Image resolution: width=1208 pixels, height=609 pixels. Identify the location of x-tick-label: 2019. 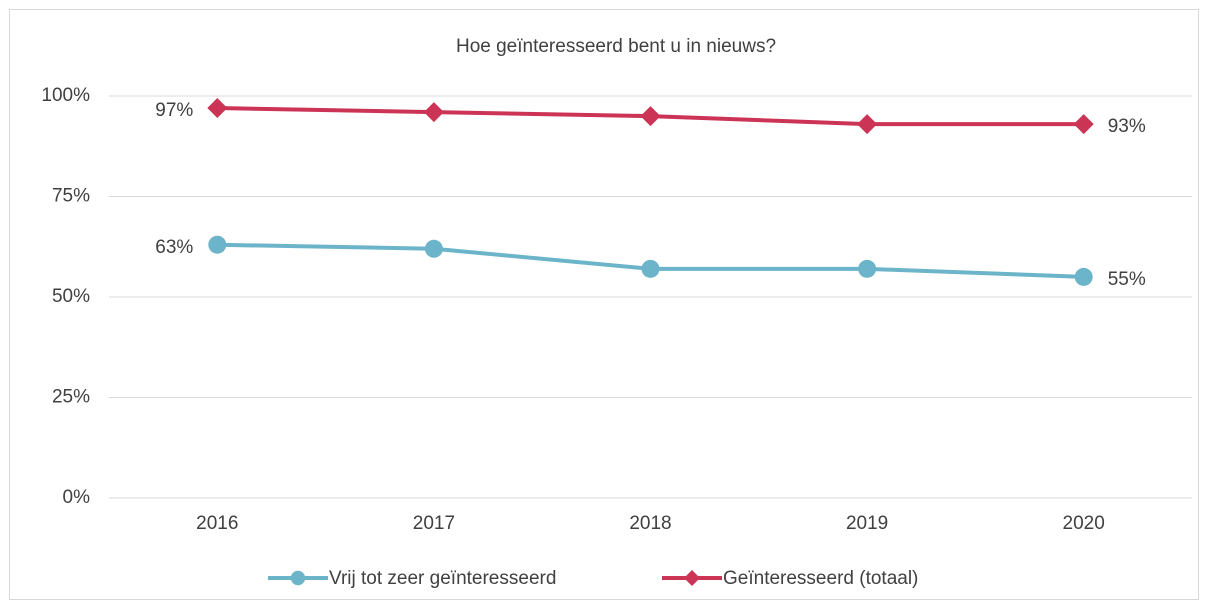
(867, 523).